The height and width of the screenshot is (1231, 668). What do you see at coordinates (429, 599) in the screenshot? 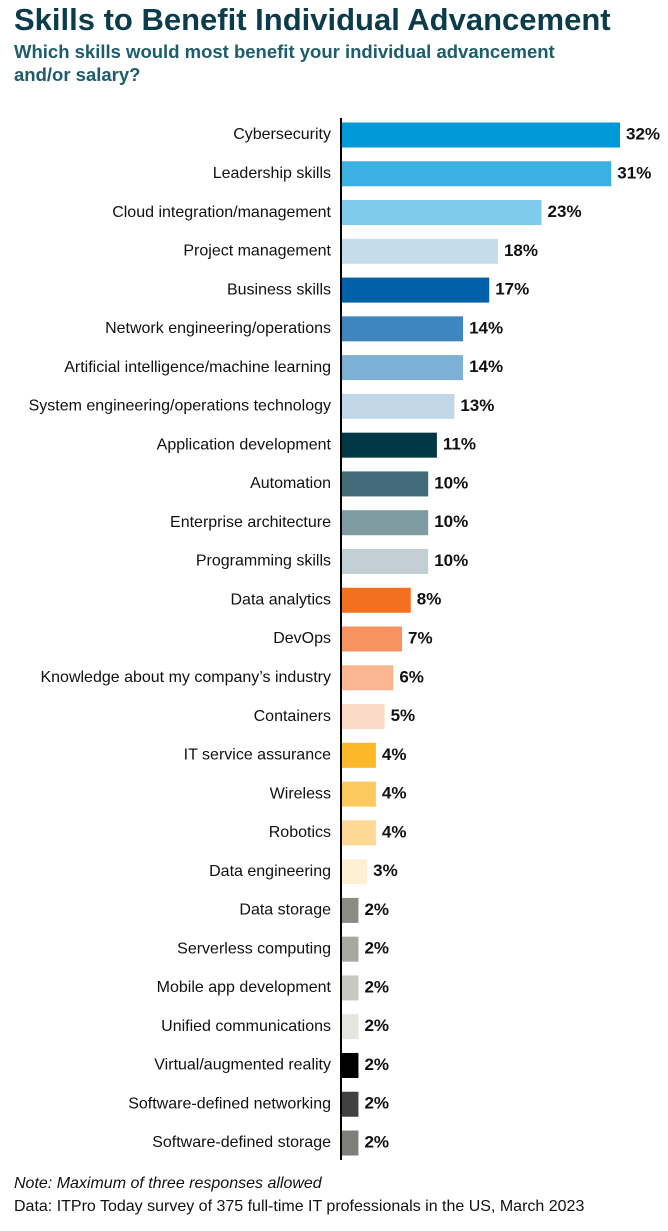
I see `value-label: 8%` at bounding box center [429, 599].